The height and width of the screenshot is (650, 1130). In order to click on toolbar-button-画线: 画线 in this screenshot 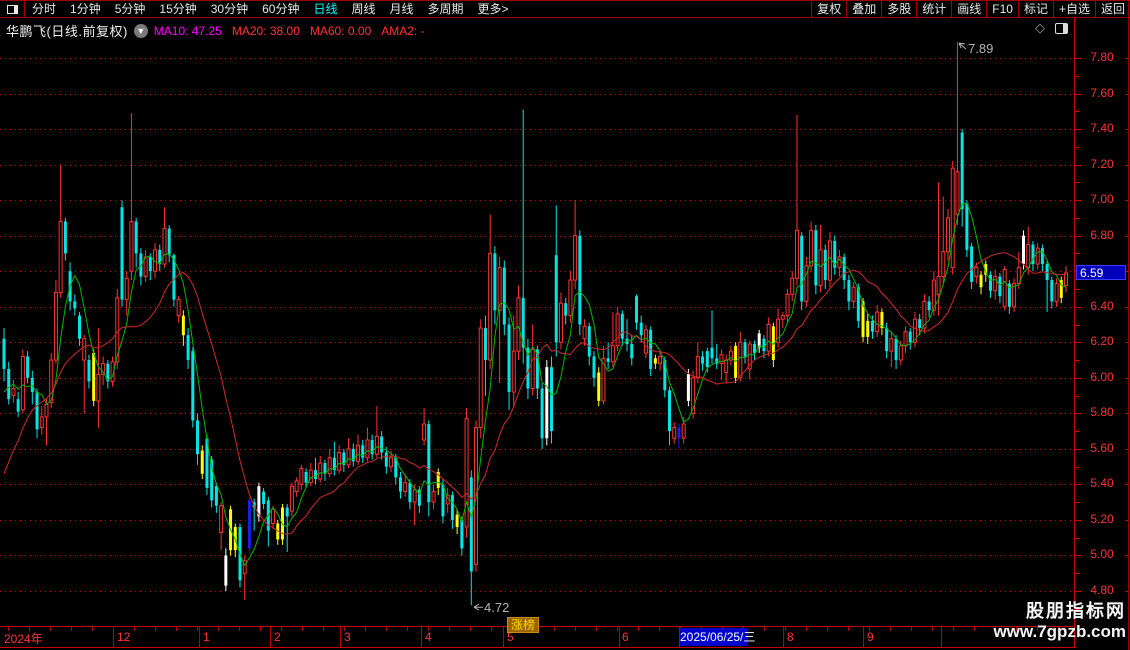, I will do `click(968, 9)`.